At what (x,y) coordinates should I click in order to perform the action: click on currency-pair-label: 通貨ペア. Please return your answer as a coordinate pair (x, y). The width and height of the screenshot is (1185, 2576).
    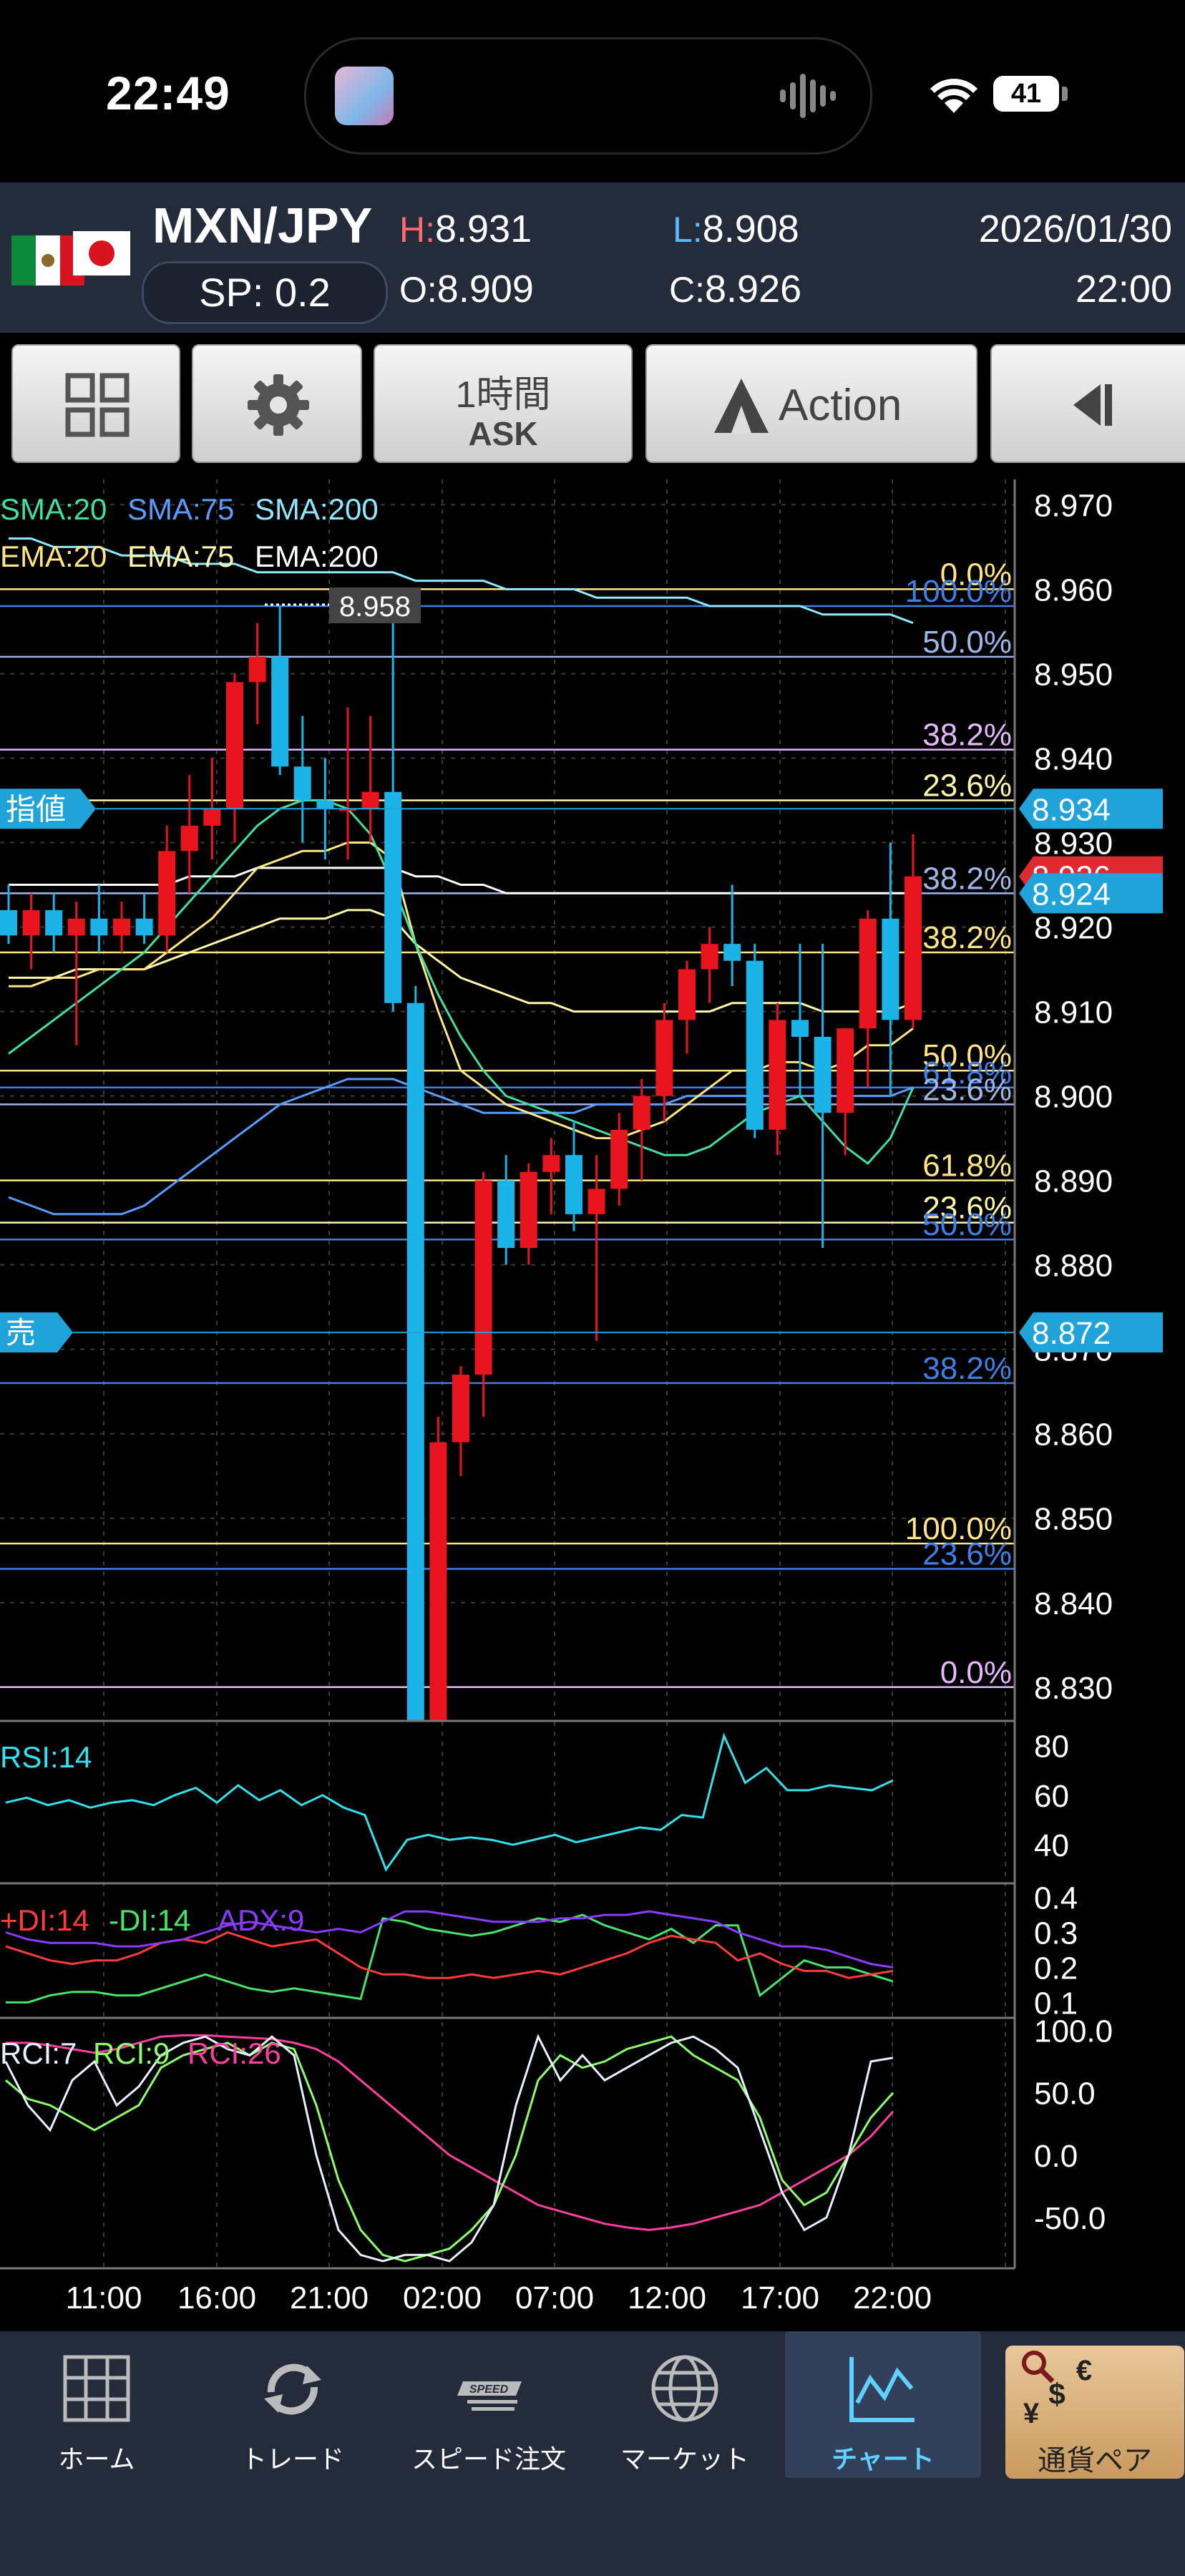
    Looking at the image, I should click on (1095, 2461).